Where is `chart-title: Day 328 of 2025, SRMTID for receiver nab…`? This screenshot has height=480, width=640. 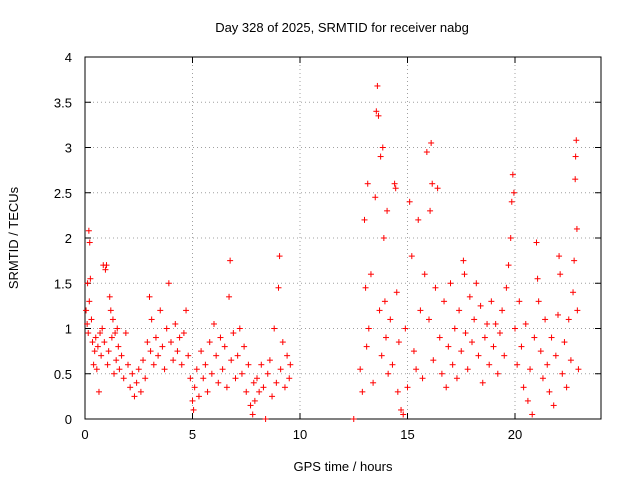 chart-title: Day 328 of 2025, SRMTID for receiver nab… is located at coordinates (342, 27).